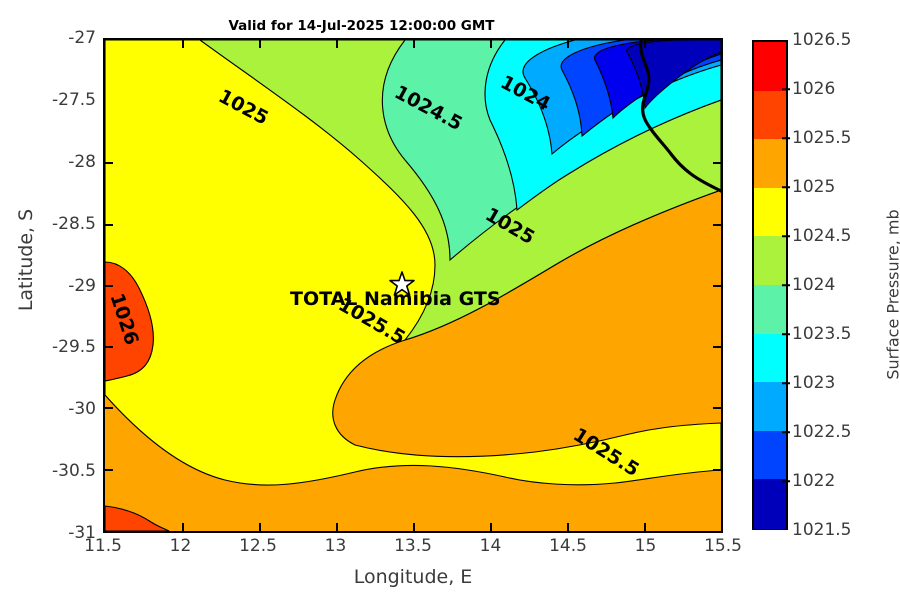 The width and height of the screenshot is (900, 600). What do you see at coordinates (74, 347) in the screenshot?
I see `y-tick-label: -29.5` at bounding box center [74, 347].